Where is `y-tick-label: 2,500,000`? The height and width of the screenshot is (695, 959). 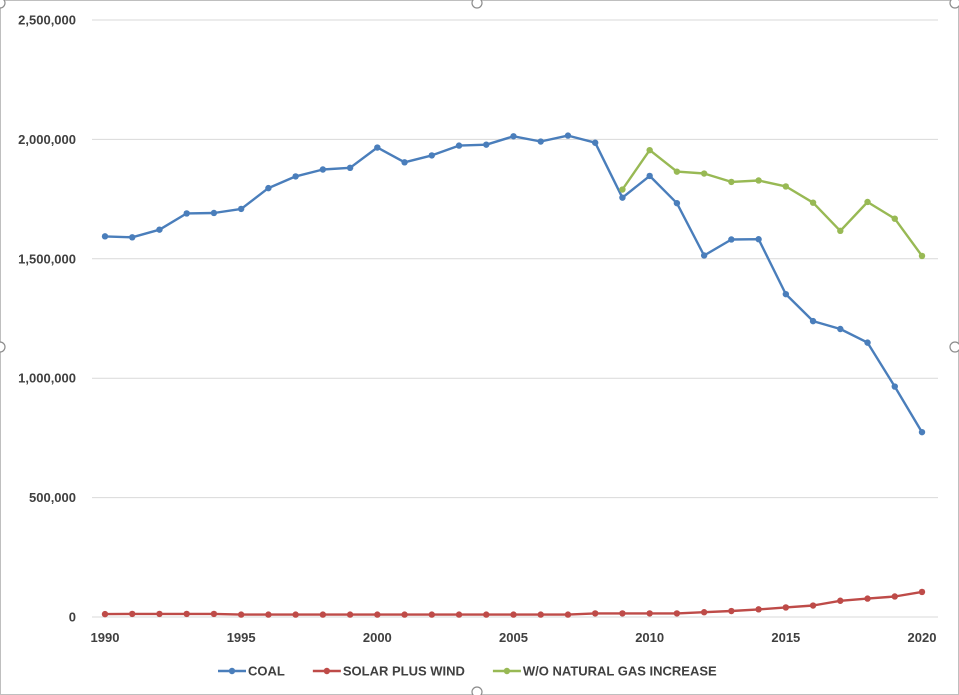 y-tick-label: 2,500,000 is located at coordinates (47, 20).